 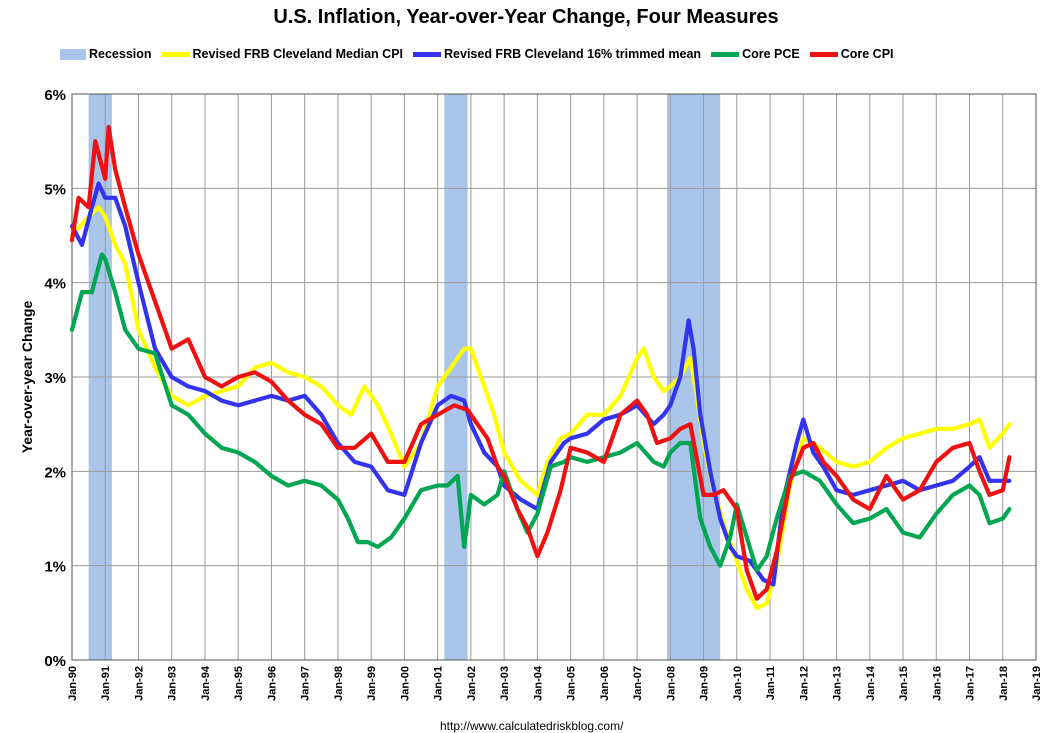 I want to click on x-tick-label-14: Jan-04, so click(x=538, y=683).